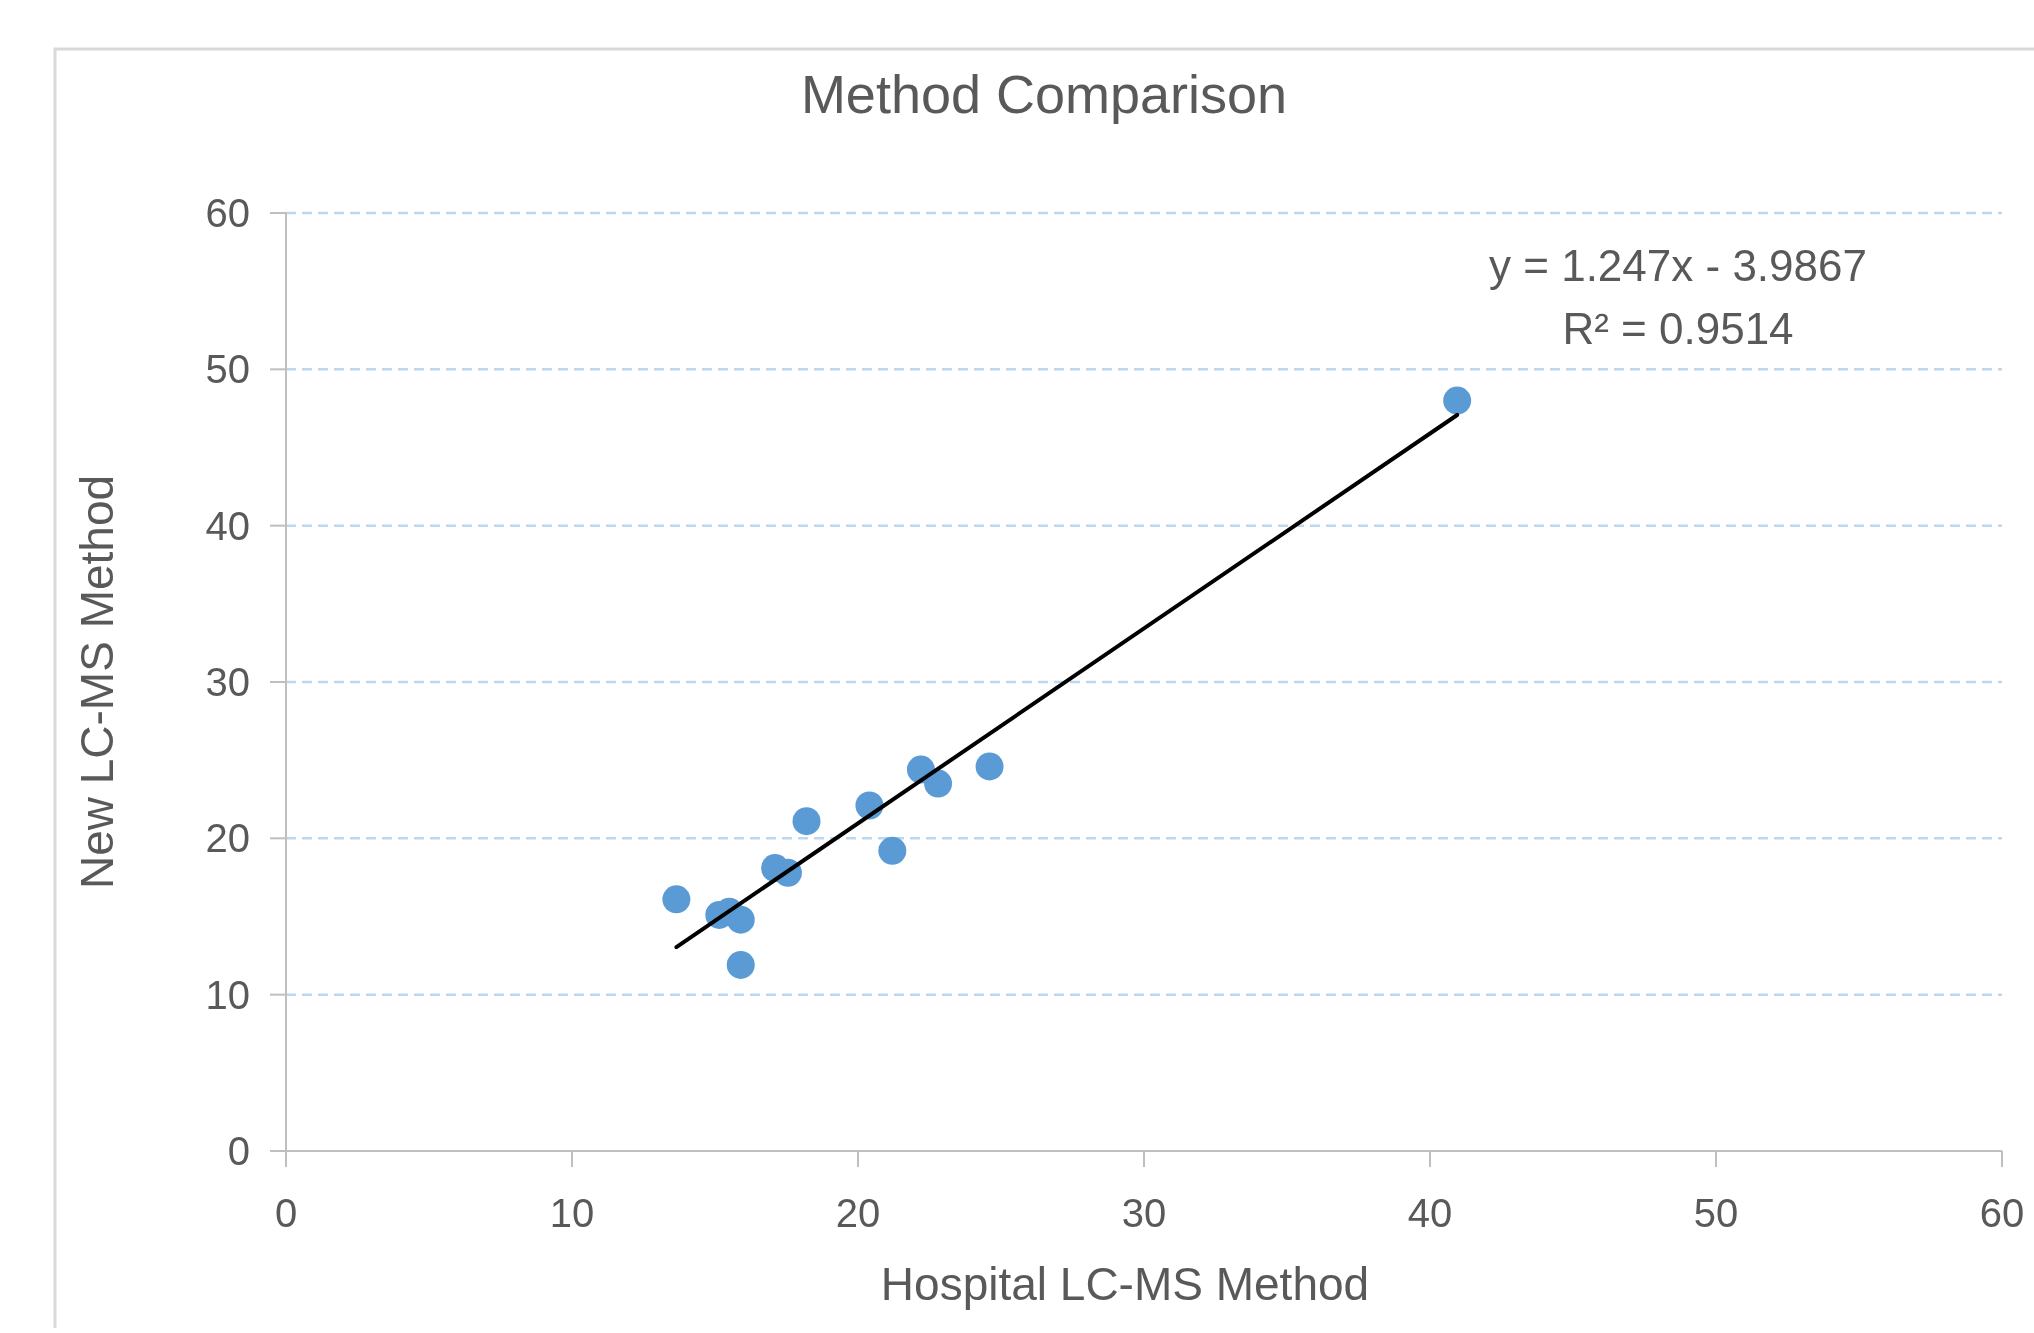 This screenshot has height=1333, width=2034. What do you see at coordinates (227, 994) in the screenshot?
I see `y-tick-label: 10` at bounding box center [227, 994].